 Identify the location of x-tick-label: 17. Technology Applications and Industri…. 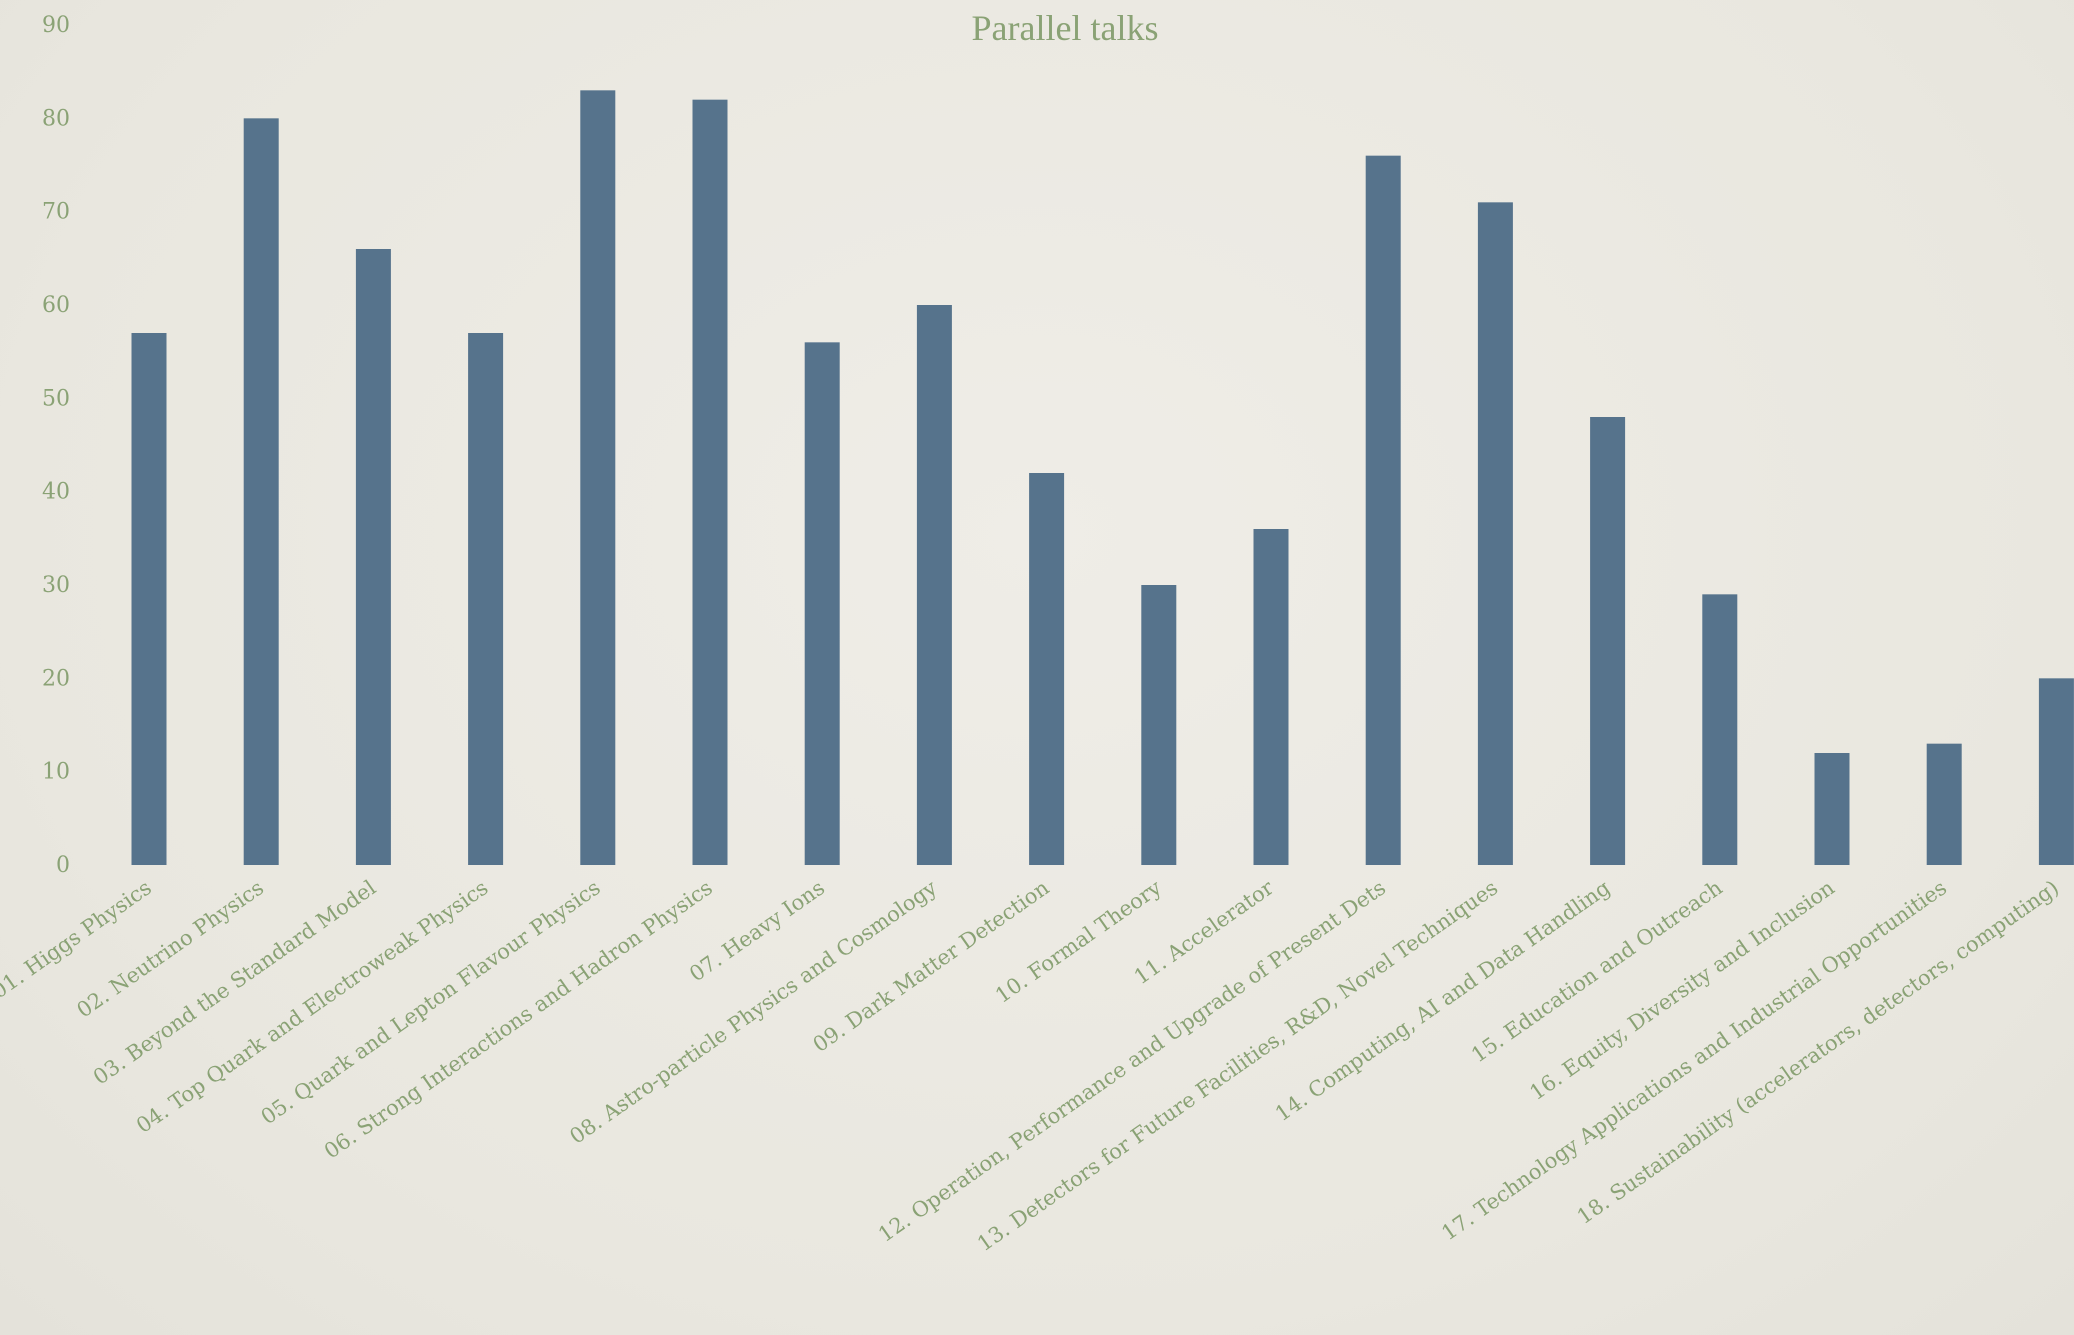
(1694, 1060).